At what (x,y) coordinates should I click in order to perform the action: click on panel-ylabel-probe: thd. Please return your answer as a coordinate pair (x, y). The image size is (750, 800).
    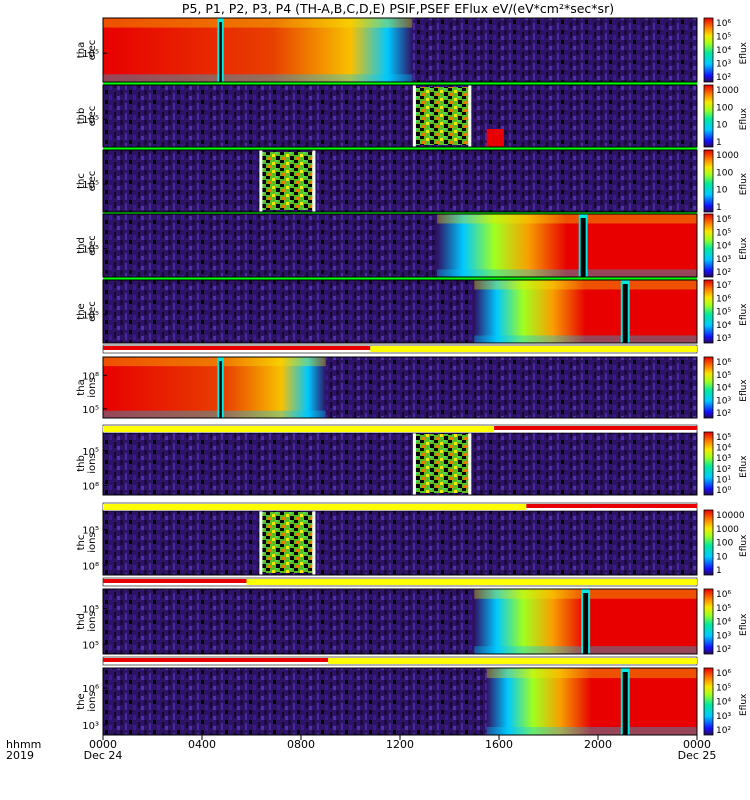
    Looking at the image, I should click on (81, 621).